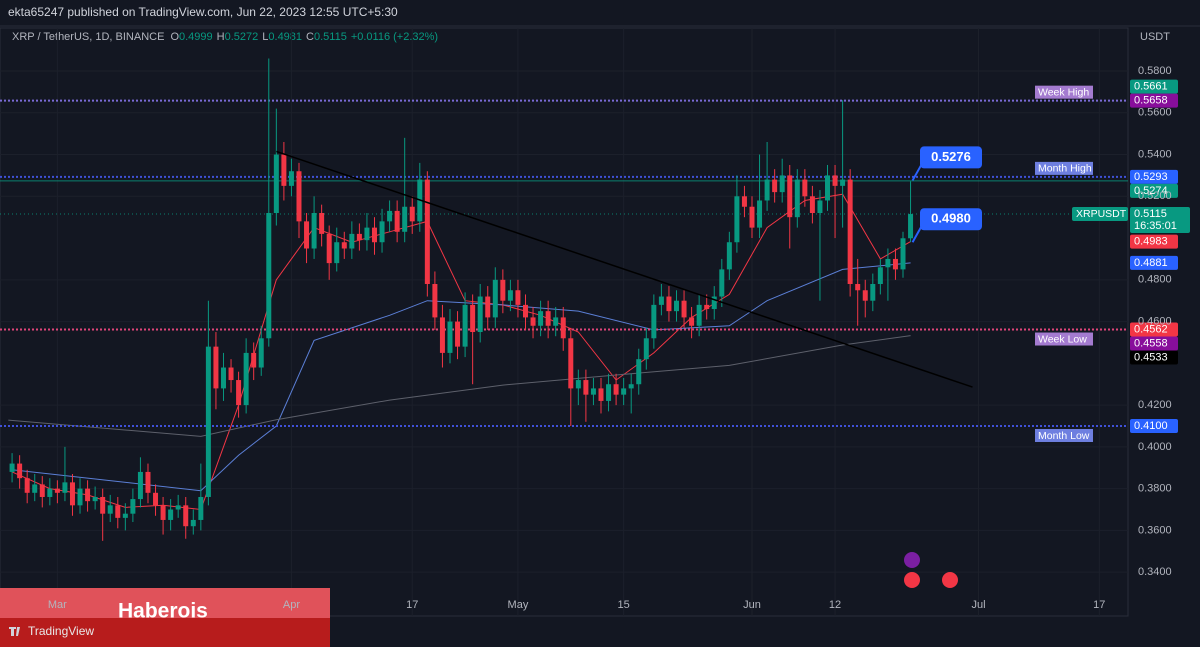 This screenshot has height=647, width=1200. Describe the element at coordinates (14, 631) in the screenshot. I see `brand-logo` at that location.